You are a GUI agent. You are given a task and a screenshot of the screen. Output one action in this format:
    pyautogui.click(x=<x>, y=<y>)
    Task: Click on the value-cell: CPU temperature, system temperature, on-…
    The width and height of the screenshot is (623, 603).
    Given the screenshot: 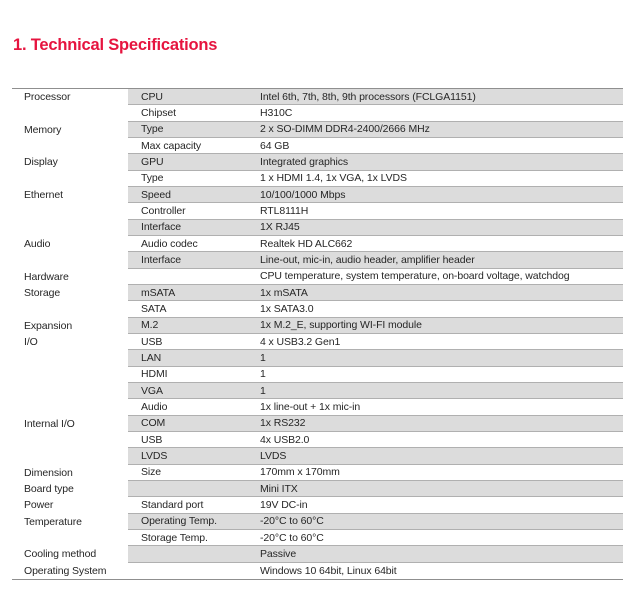 What is the action you would take?
    pyautogui.click(x=415, y=276)
    